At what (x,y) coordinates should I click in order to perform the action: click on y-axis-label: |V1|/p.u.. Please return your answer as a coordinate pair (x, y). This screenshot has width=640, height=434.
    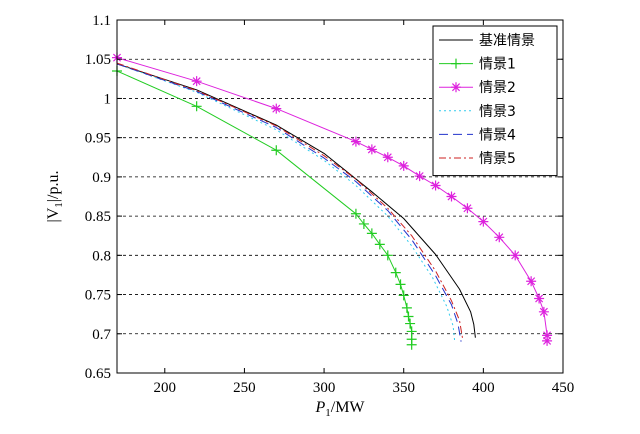
    Looking at the image, I should click on (55, 197).